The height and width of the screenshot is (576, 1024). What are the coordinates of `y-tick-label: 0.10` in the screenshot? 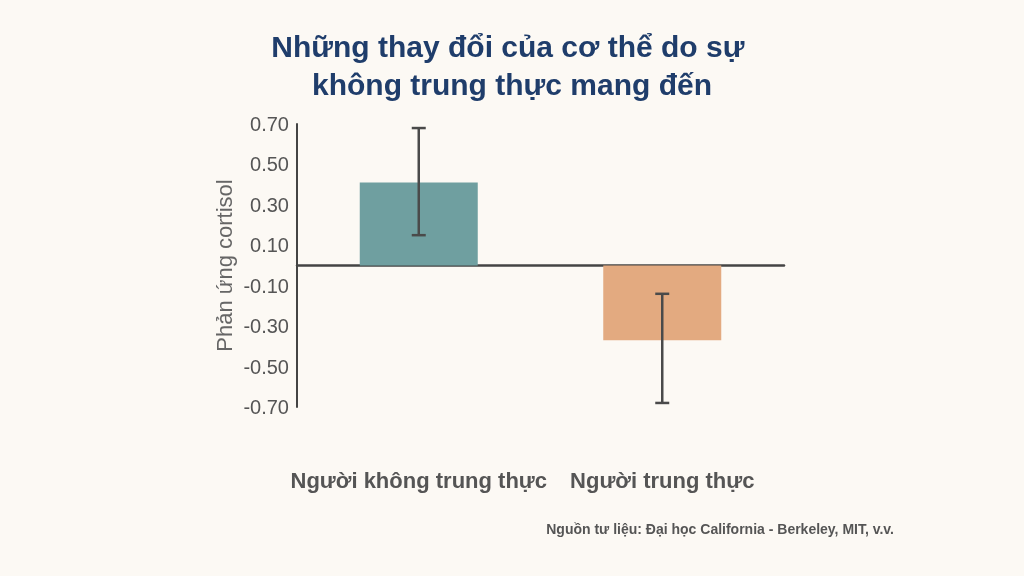 It's located at (269, 245).